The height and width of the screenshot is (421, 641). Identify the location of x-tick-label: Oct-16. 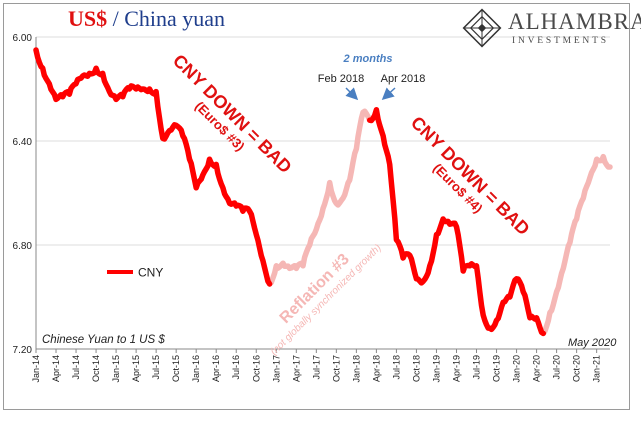
(256, 368).